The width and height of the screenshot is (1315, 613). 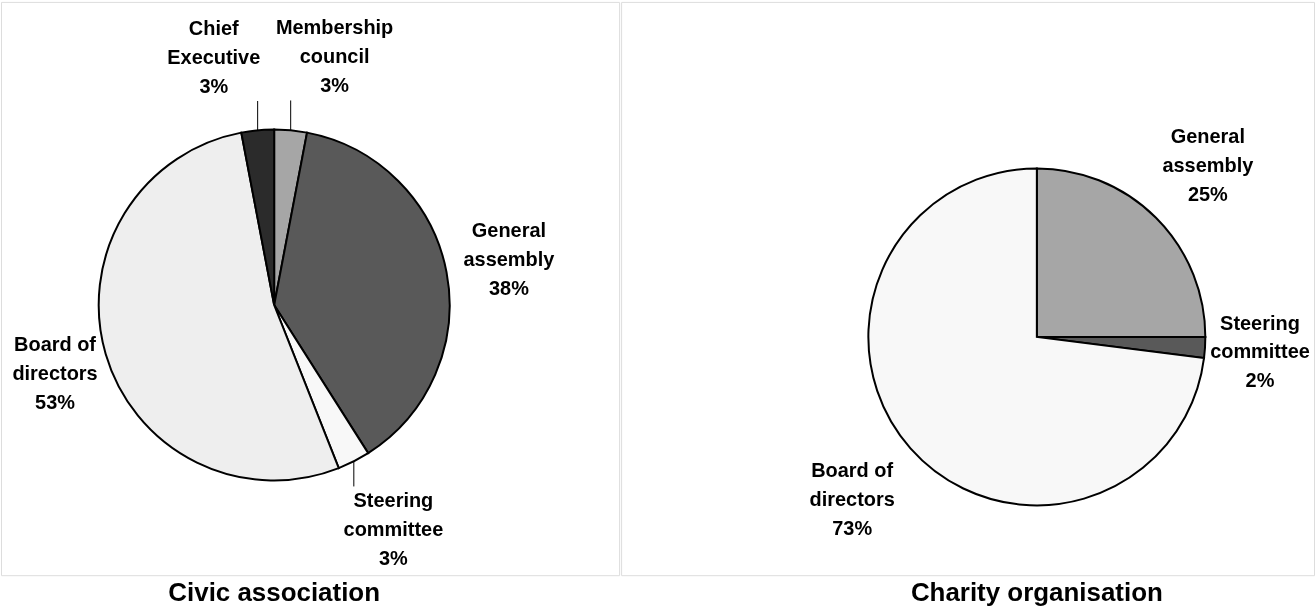 What do you see at coordinates (1260, 380) in the screenshot?
I see `data-label: 2%` at bounding box center [1260, 380].